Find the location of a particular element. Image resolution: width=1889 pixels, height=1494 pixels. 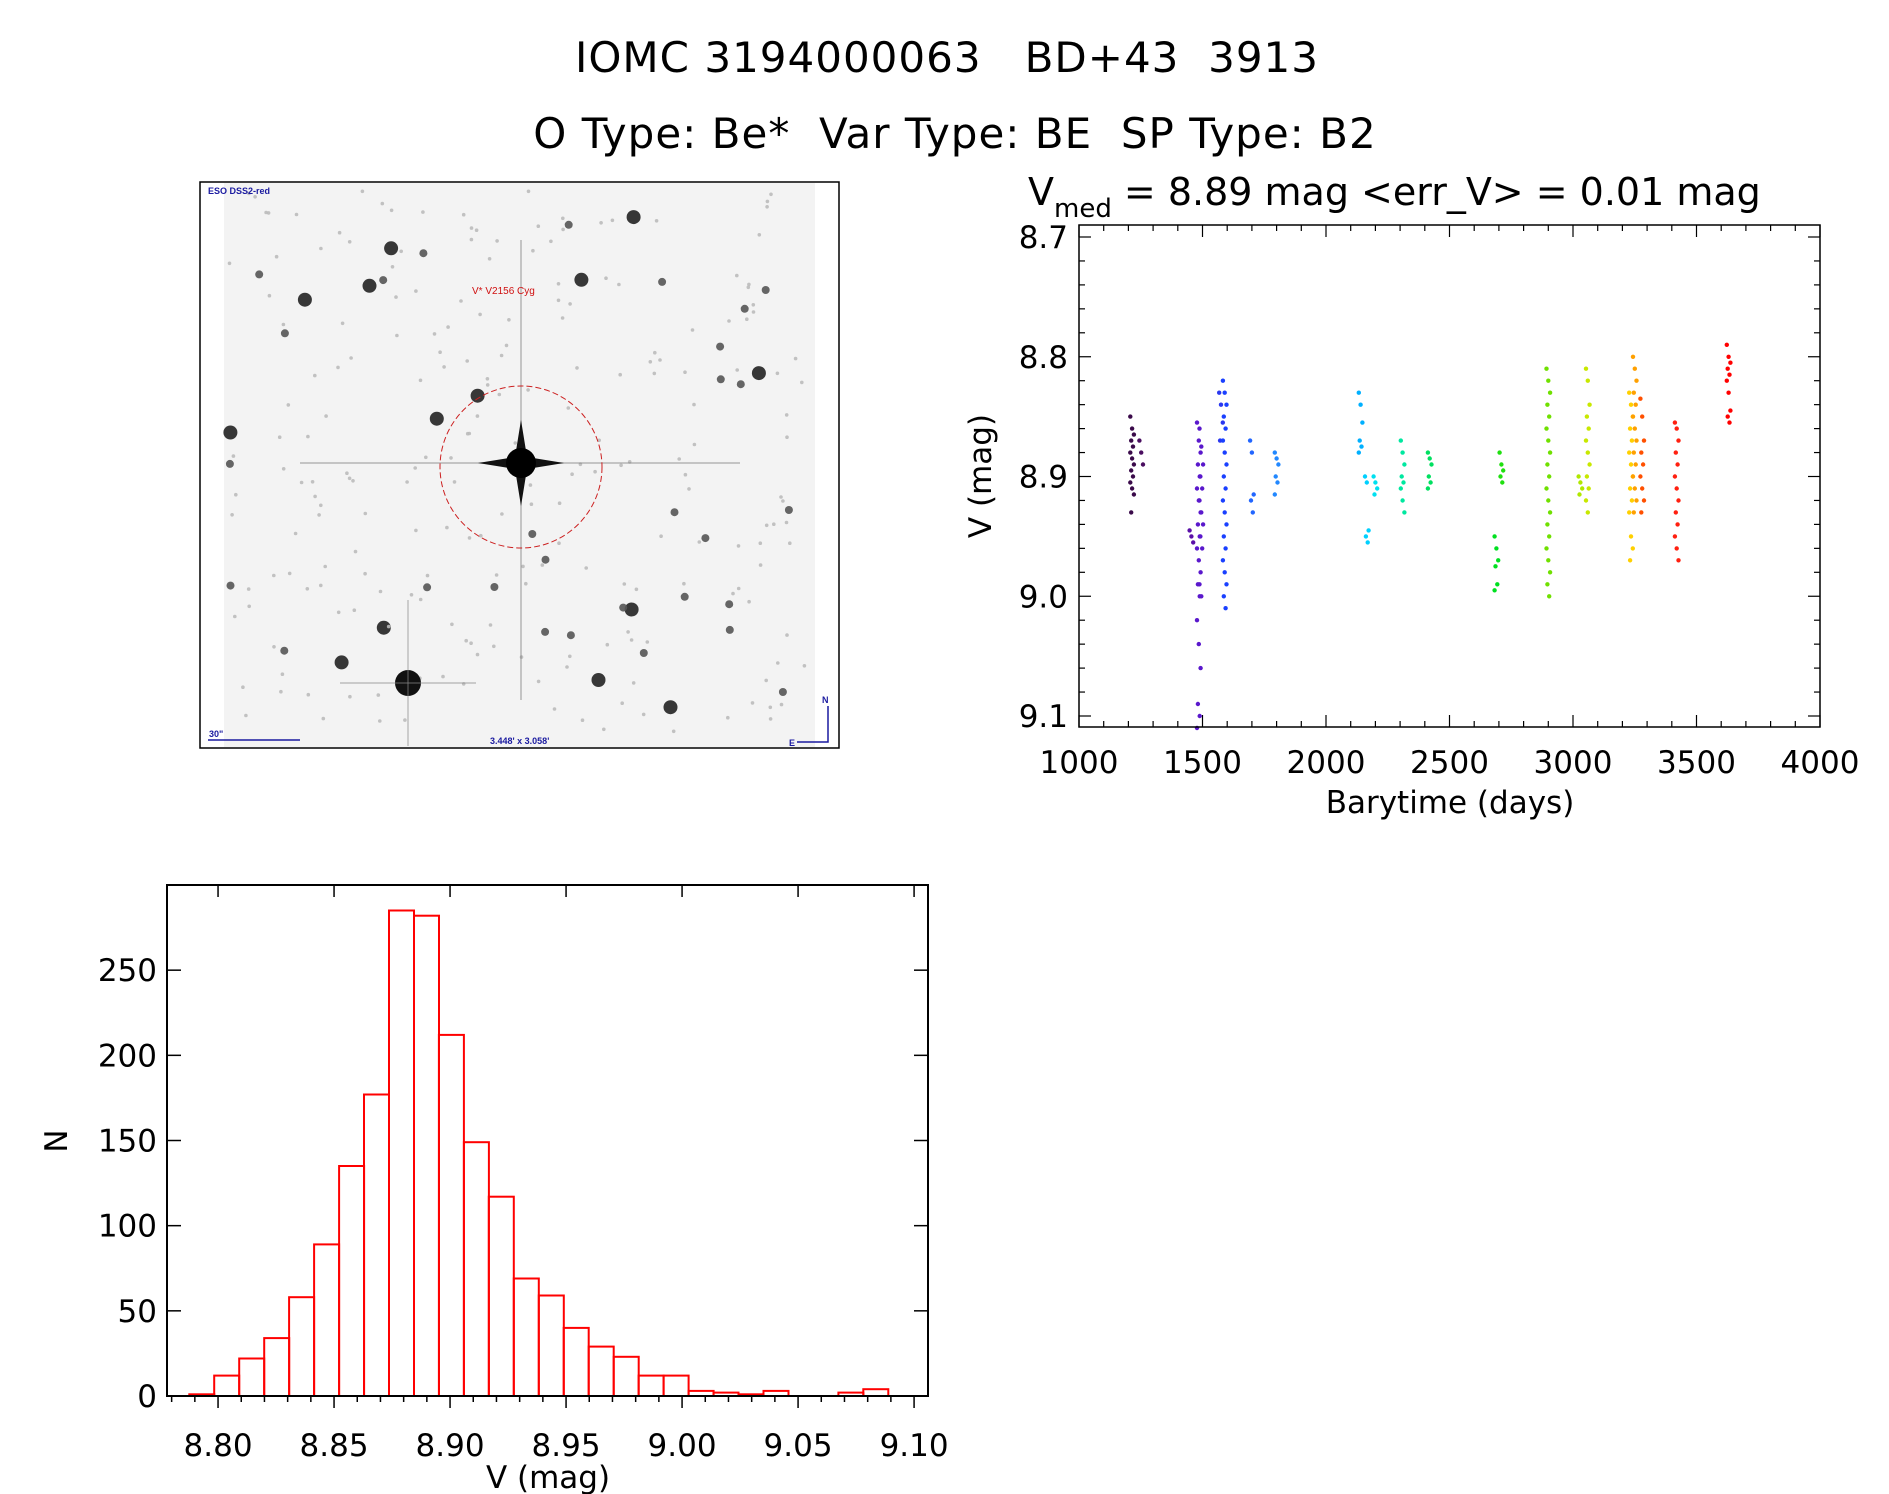

hist-xtick-label: 9.05 is located at coordinates (798, 1446).